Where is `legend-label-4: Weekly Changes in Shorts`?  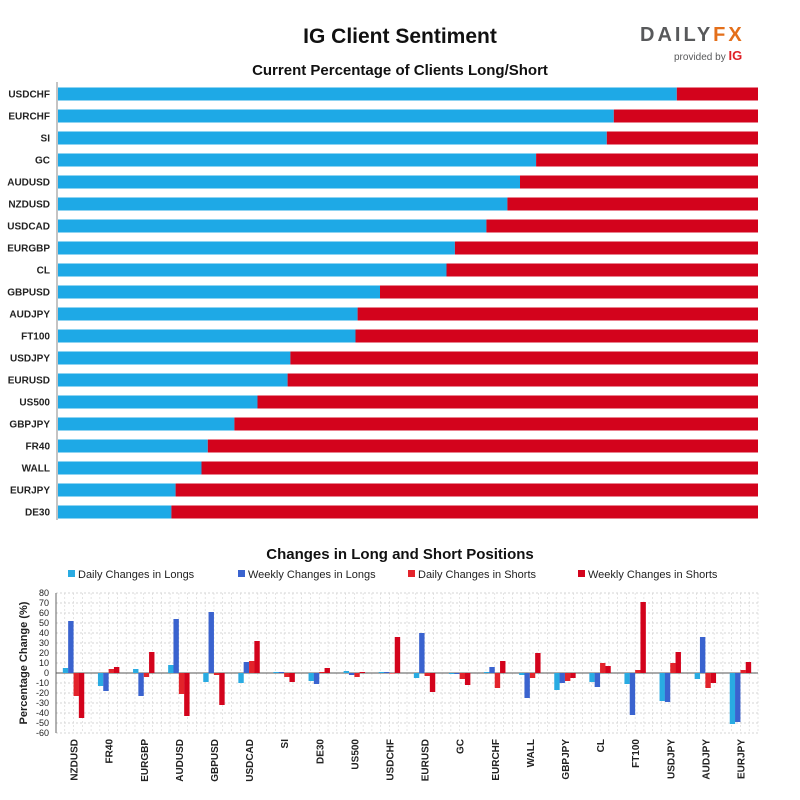 legend-label-4: Weekly Changes in Shorts is located at coordinates (653, 575).